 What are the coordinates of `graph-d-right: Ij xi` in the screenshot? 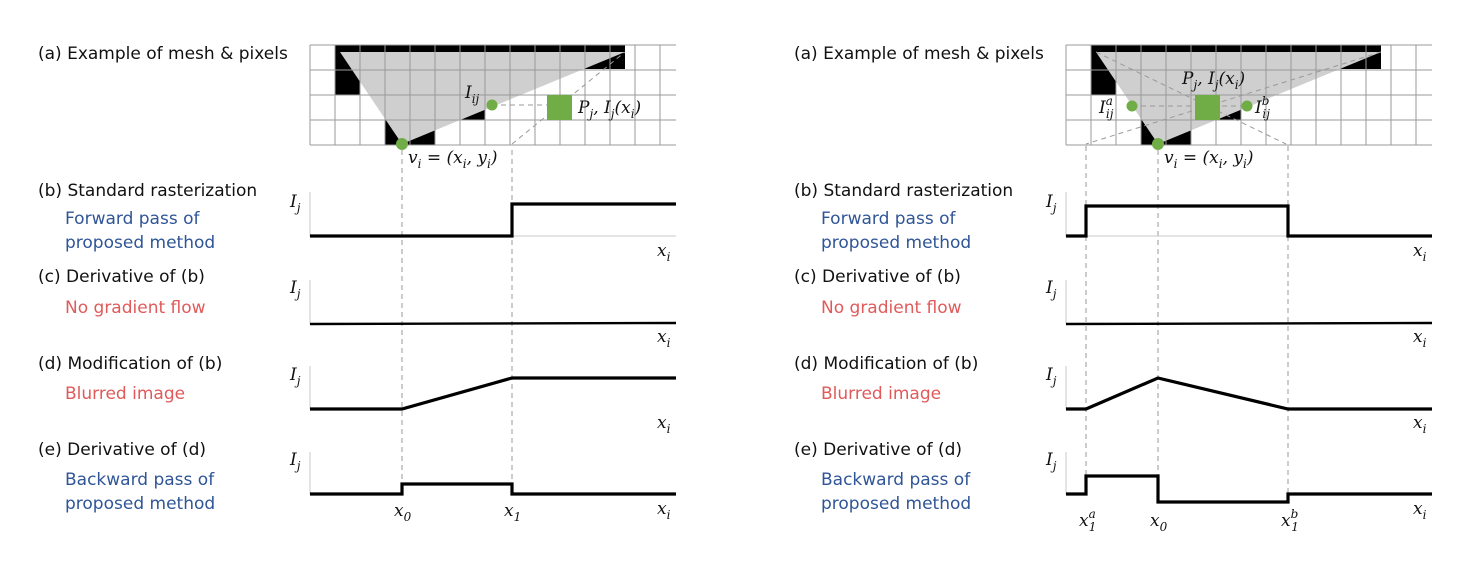 It's located at (1238, 400).